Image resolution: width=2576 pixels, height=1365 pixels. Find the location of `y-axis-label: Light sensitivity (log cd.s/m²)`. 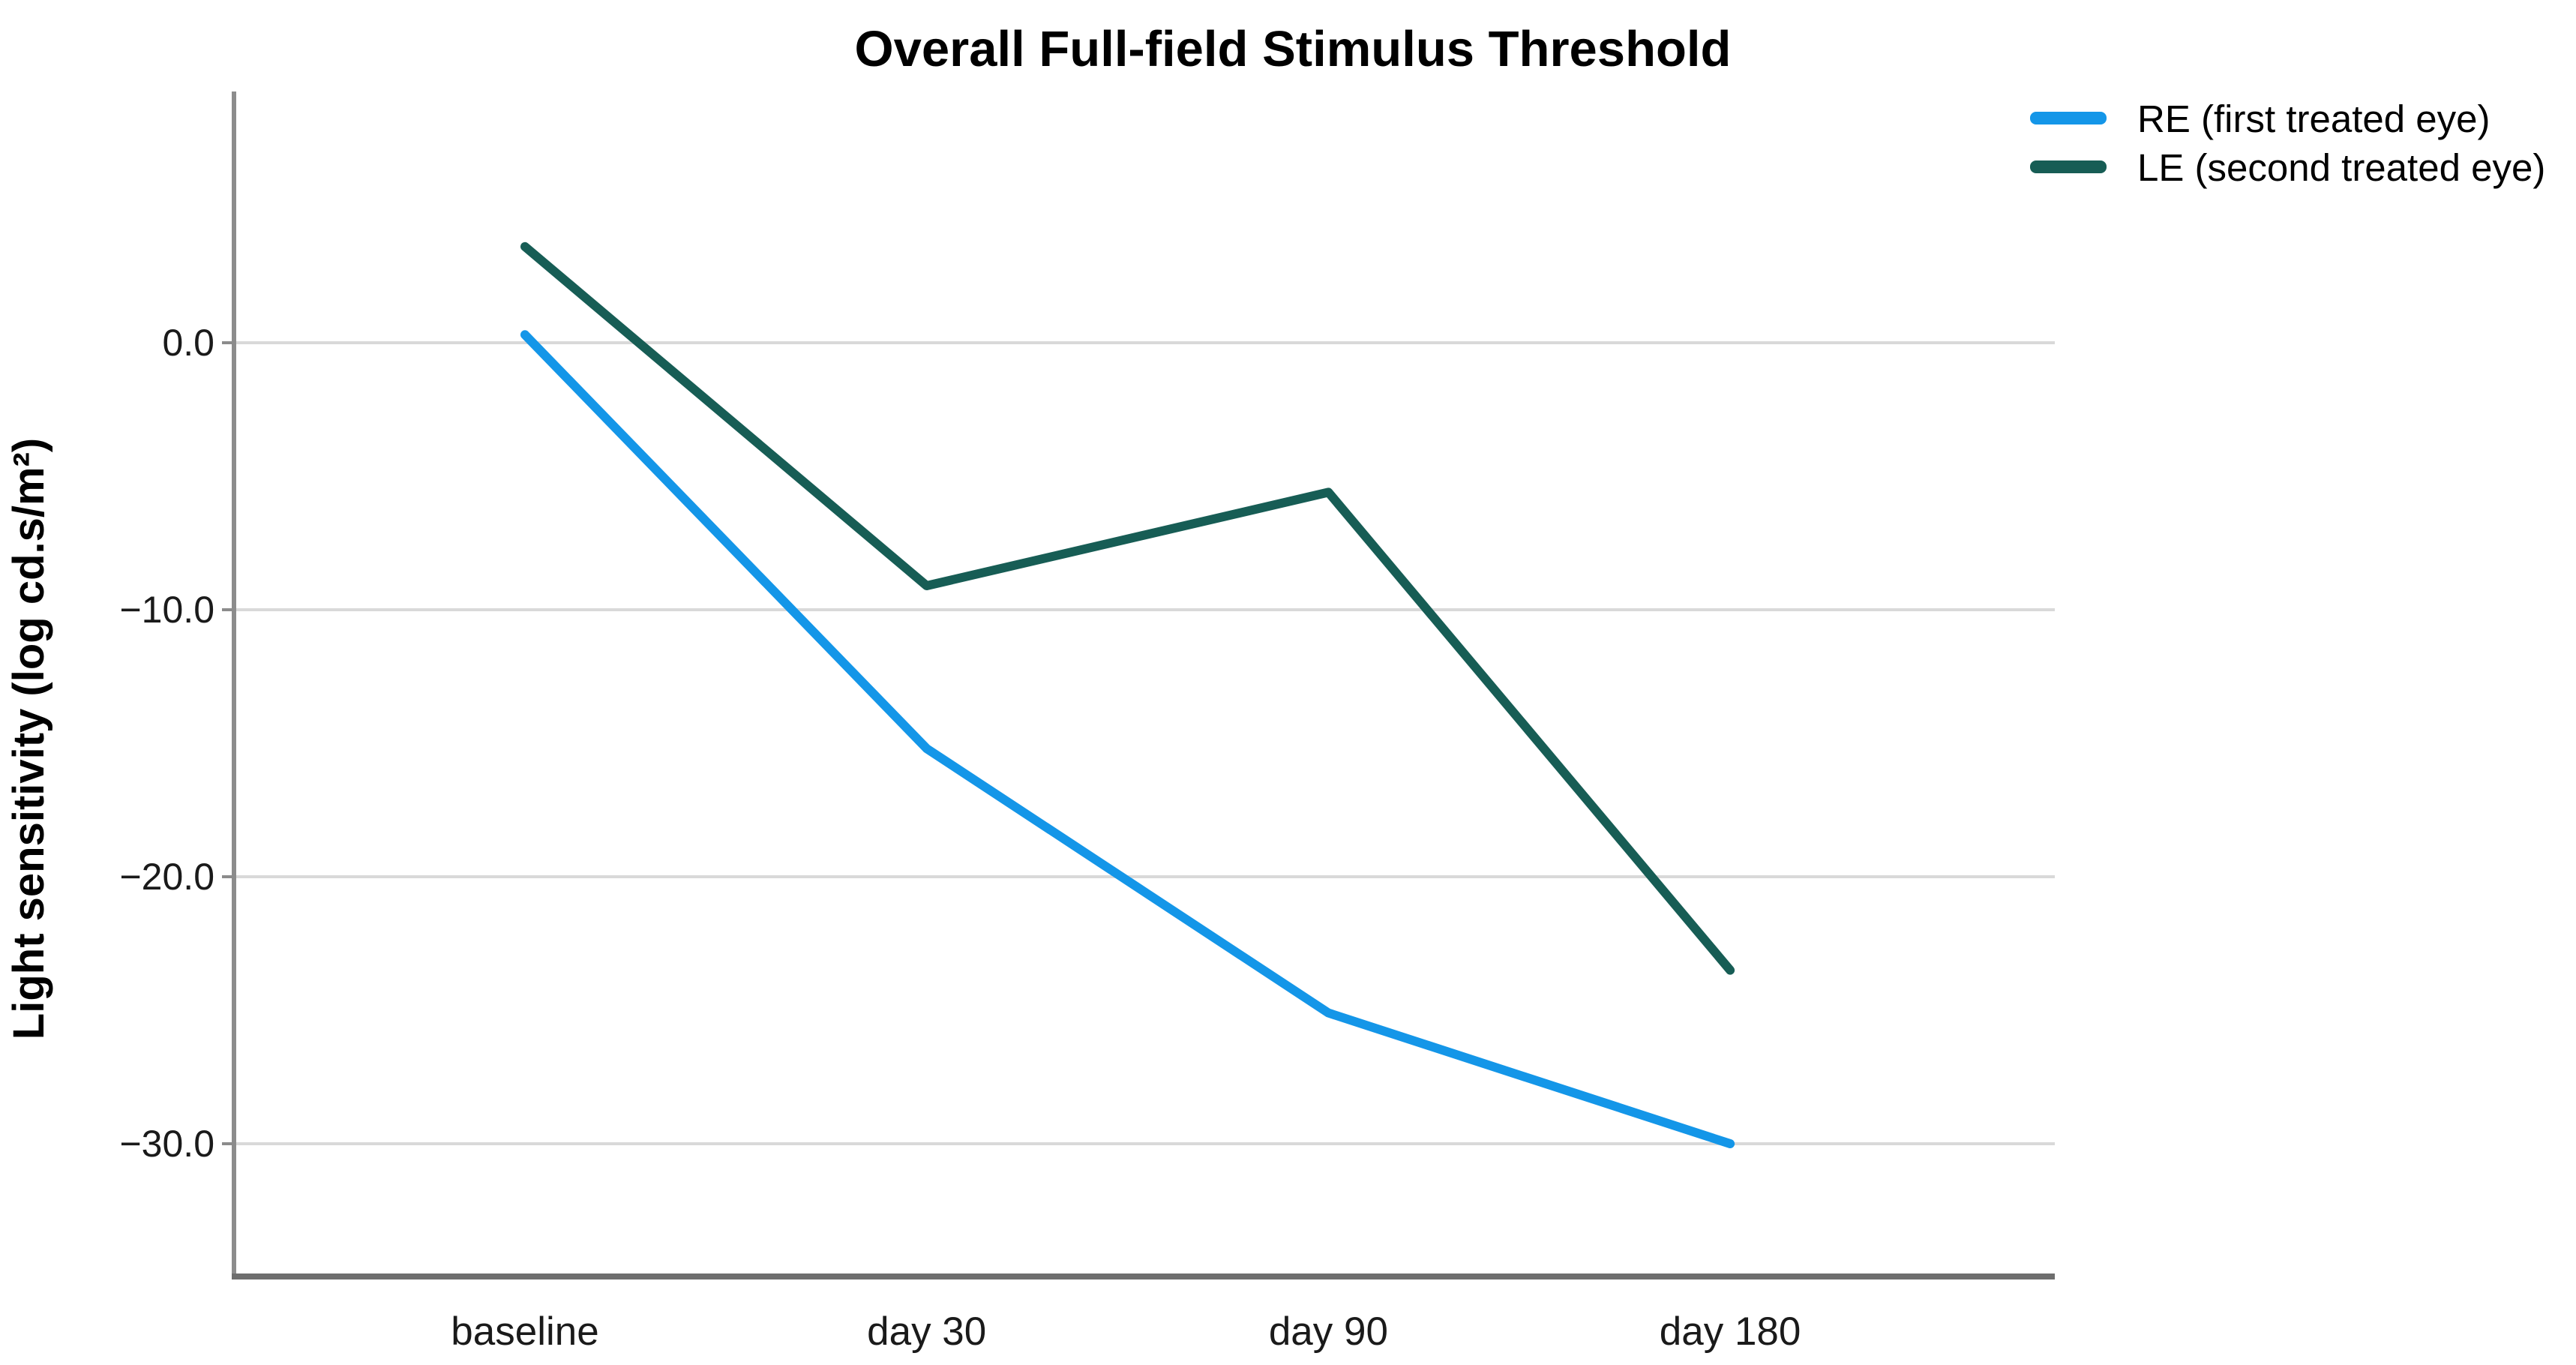

y-axis-label: Light sensitivity (log cd.s/m²) is located at coordinates (29, 739).